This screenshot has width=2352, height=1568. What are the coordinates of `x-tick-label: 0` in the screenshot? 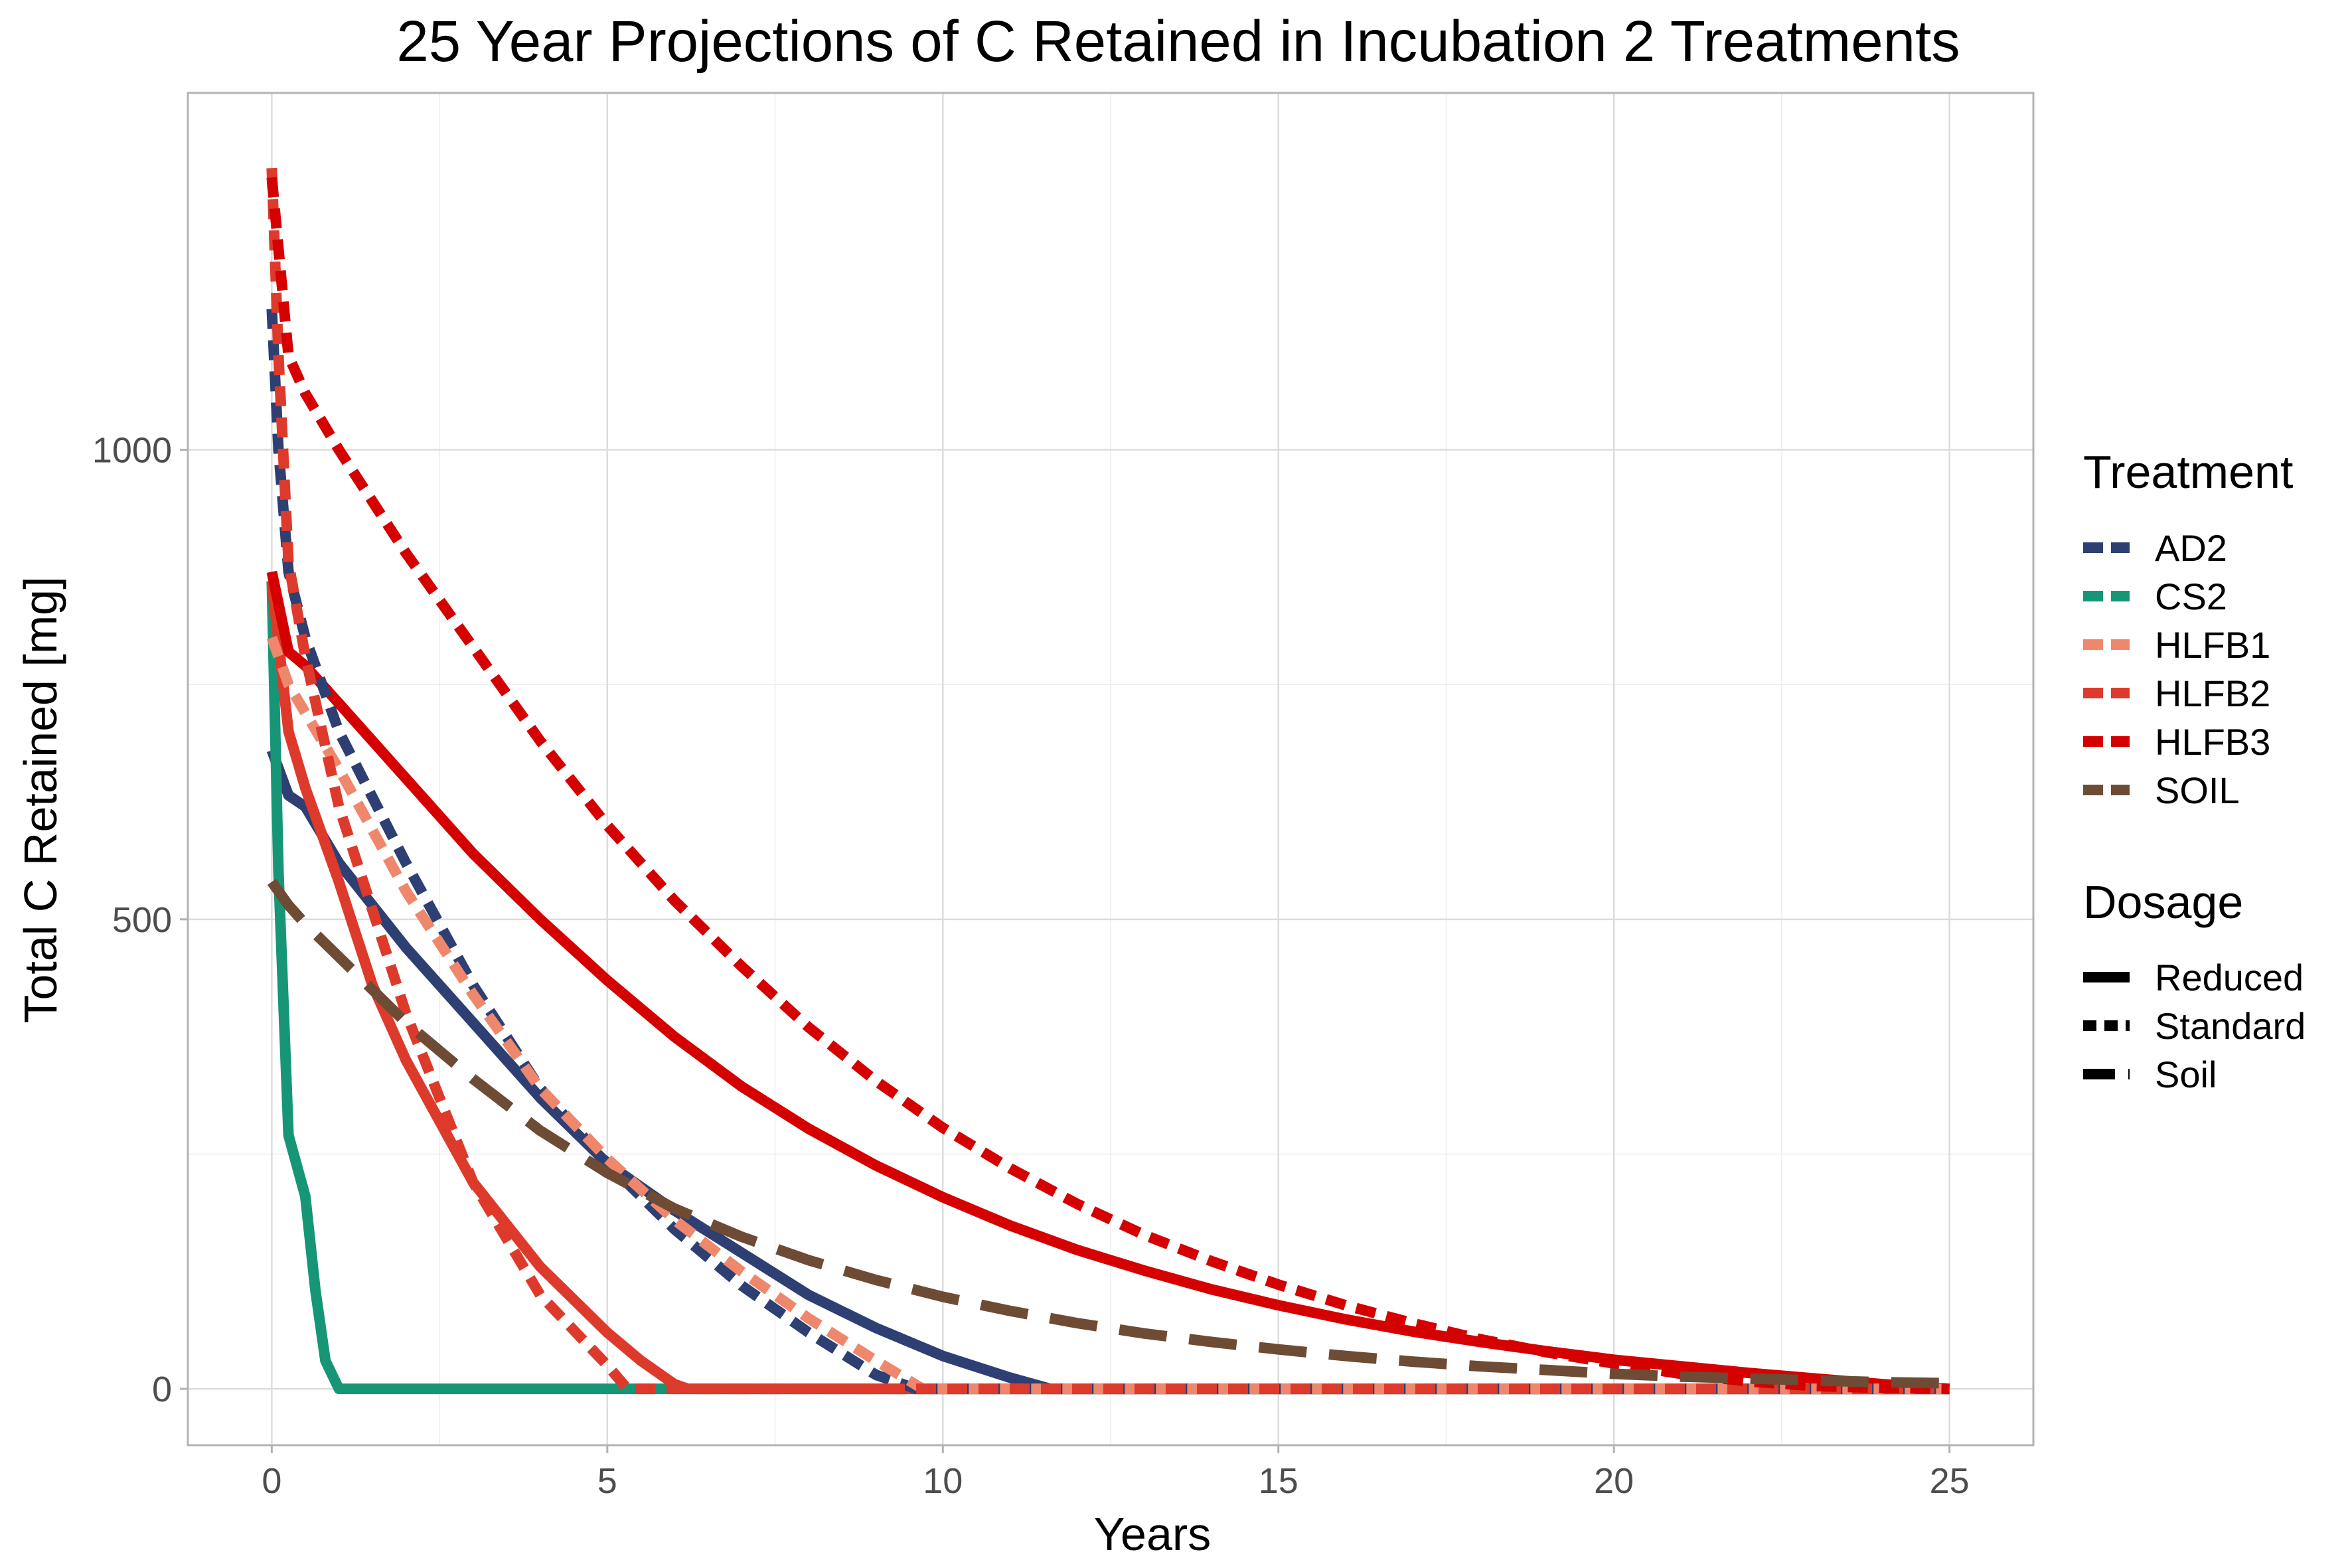 It's located at (271, 1481).